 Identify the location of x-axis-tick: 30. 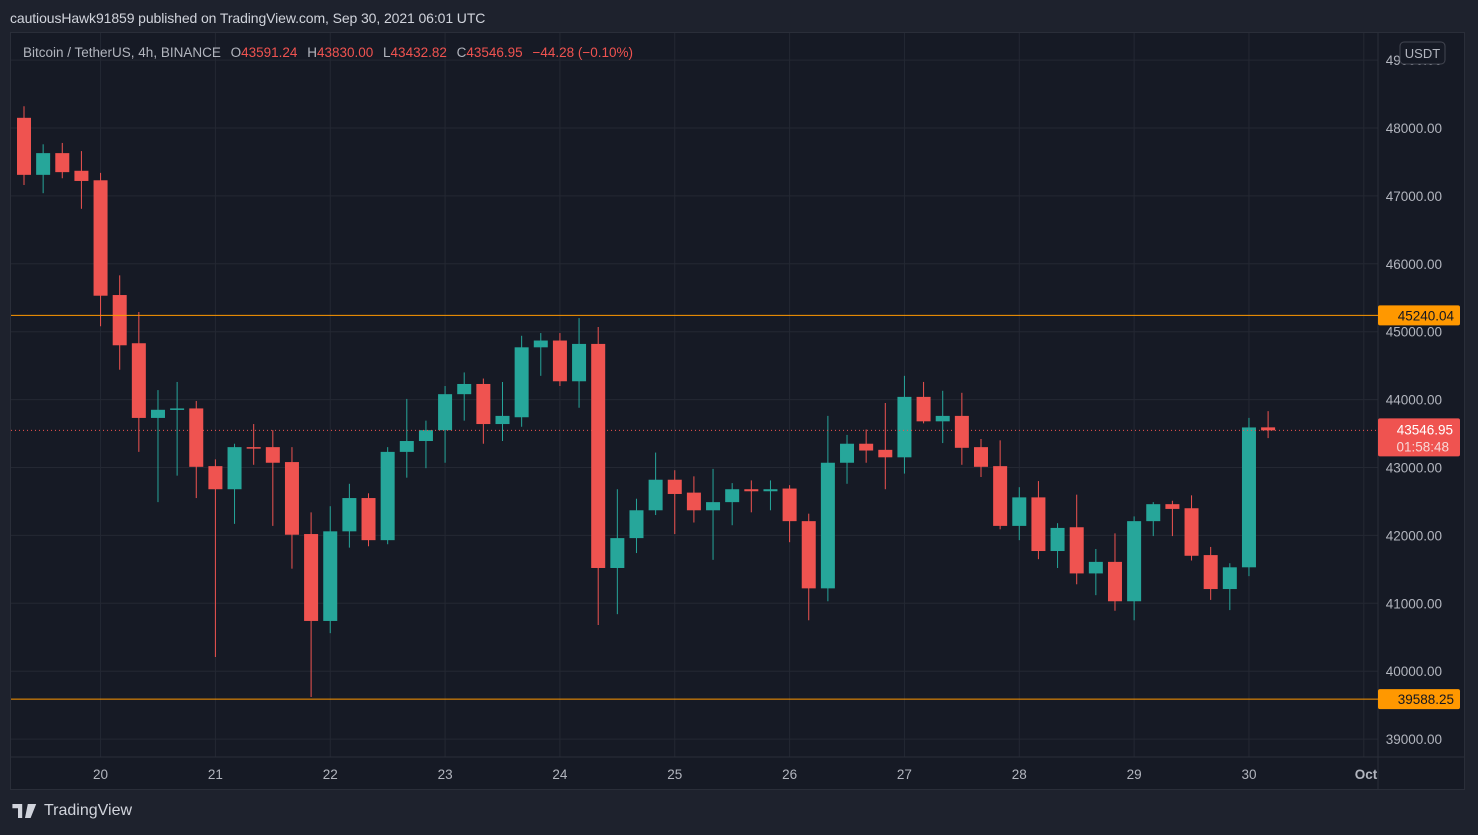
(1248, 774).